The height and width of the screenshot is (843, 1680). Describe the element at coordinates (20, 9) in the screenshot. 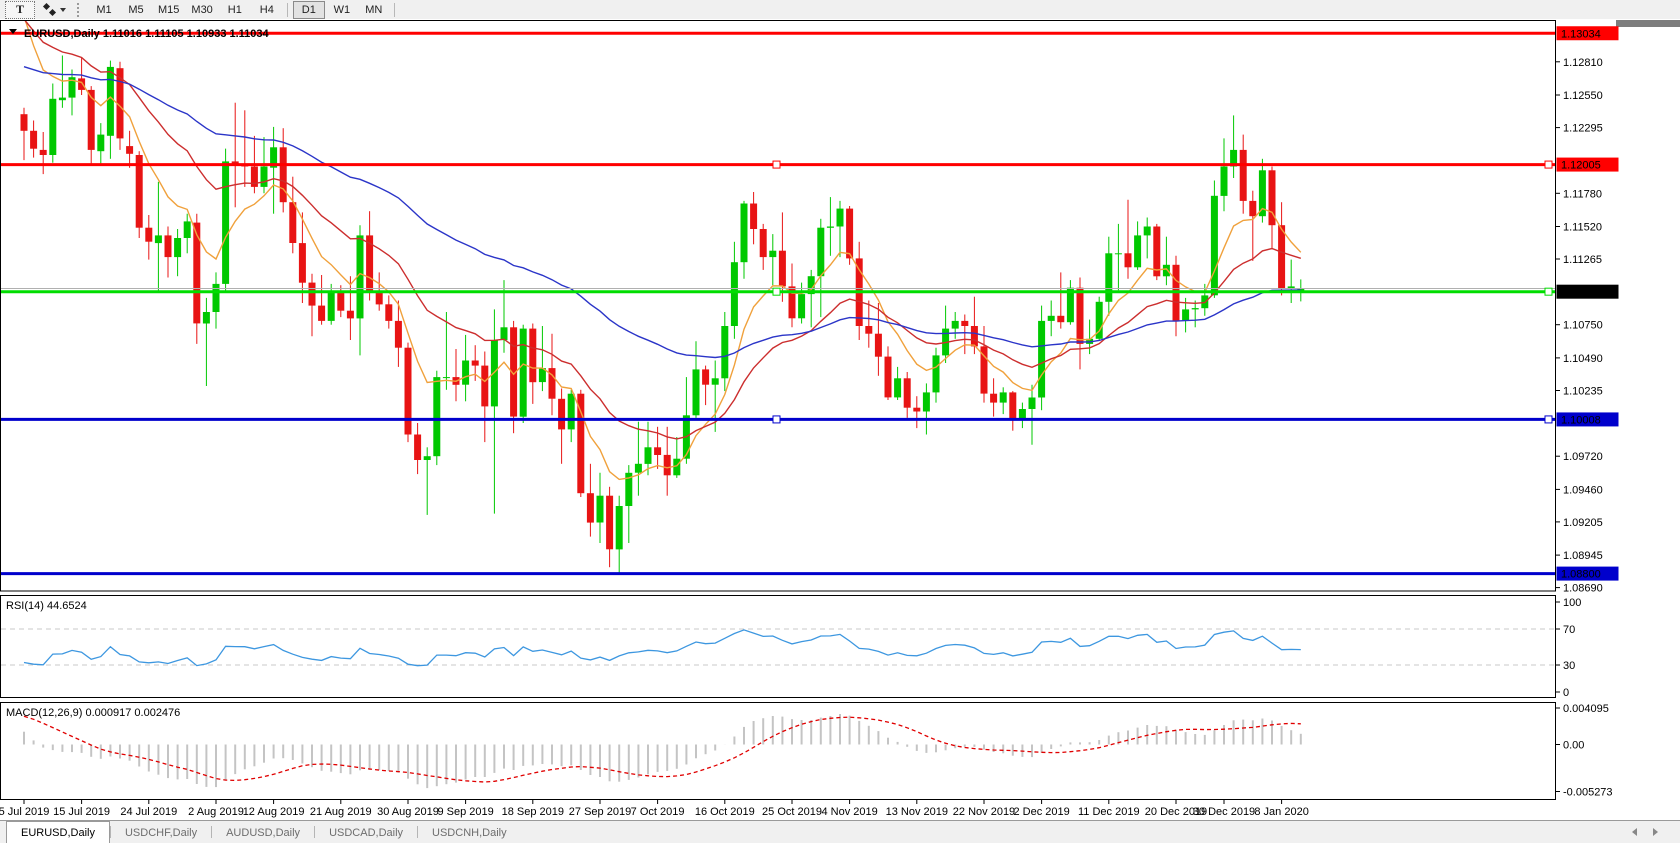

I see `text-tool-button: T` at that location.